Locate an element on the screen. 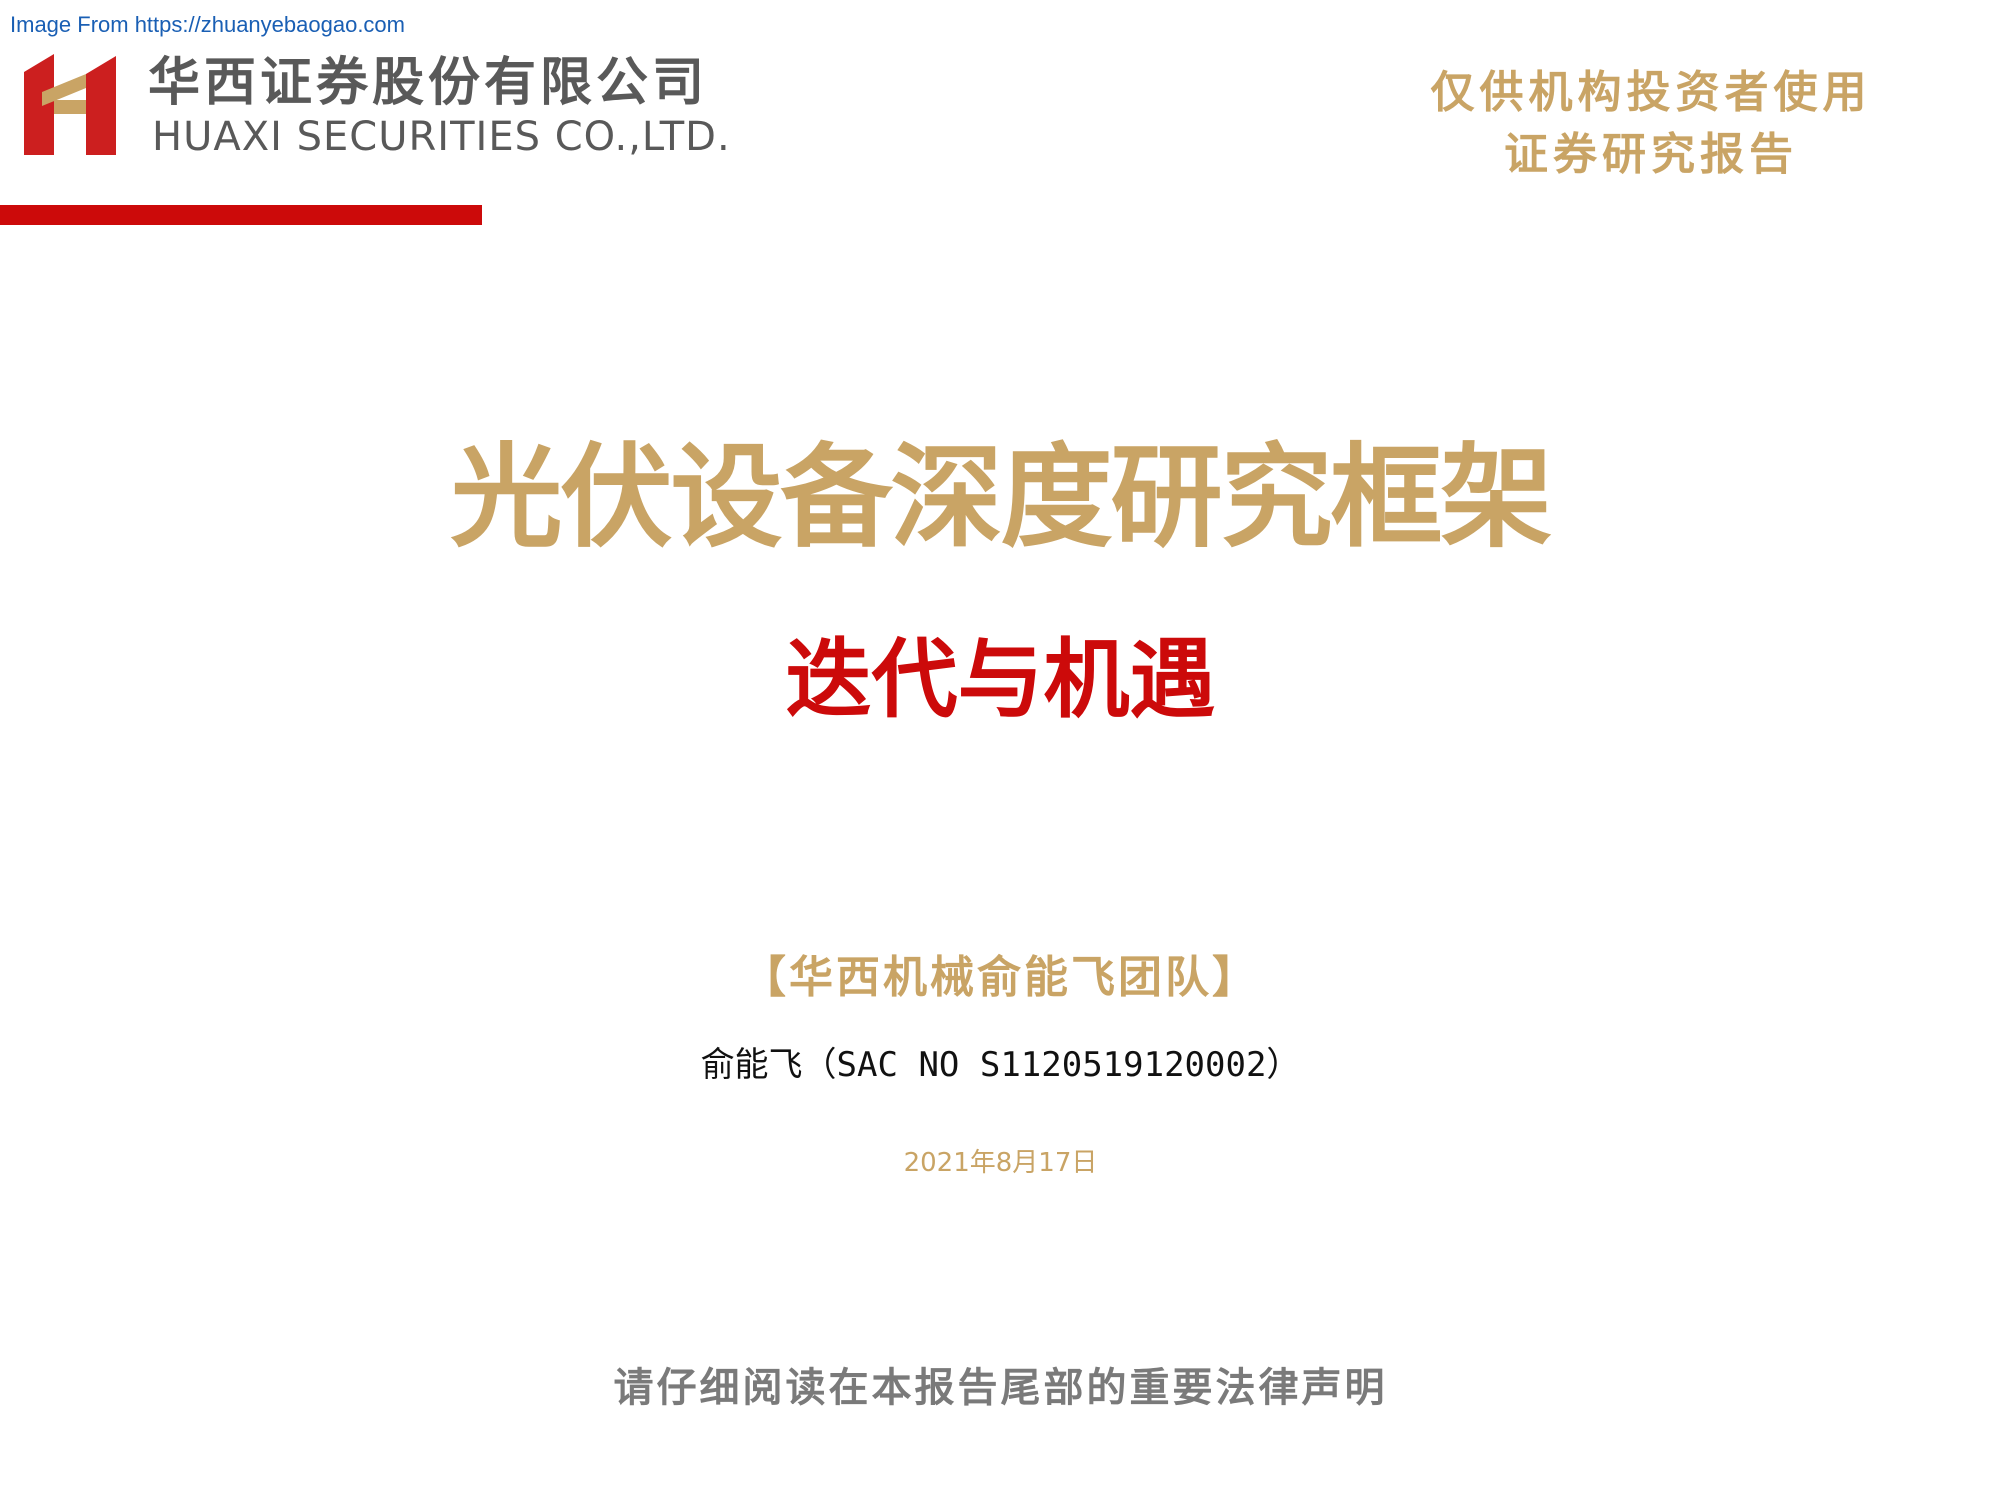  disclaimer-line-2: 证券研究报告 is located at coordinates (1651, 154).